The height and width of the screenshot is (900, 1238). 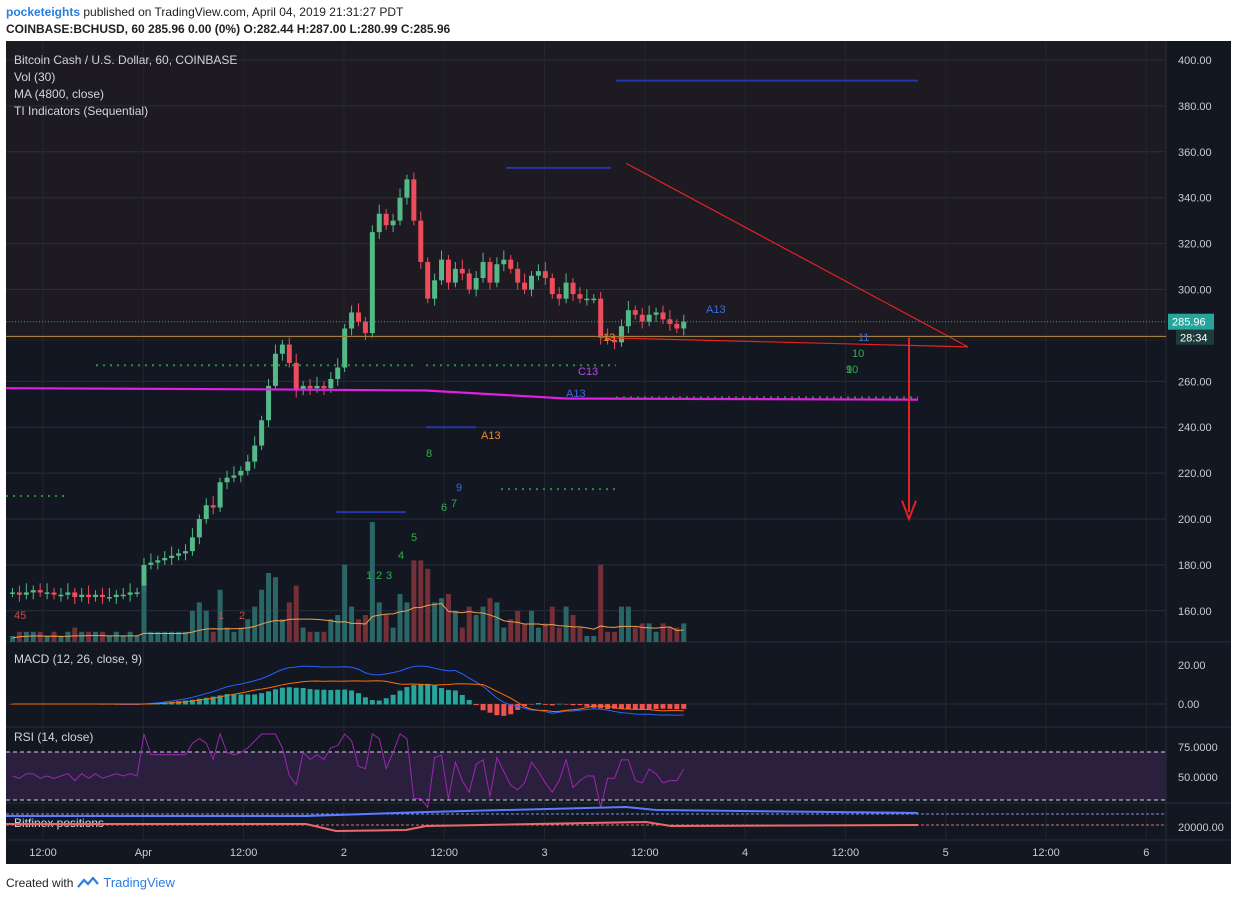 I want to click on price-tick-label: 300.00, so click(x=1195, y=291).